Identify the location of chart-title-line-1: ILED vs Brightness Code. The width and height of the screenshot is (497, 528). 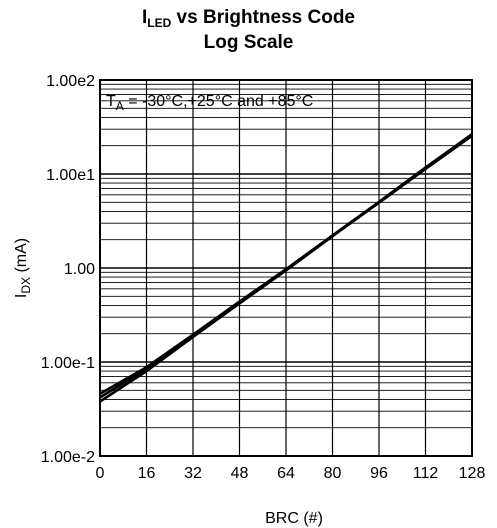
(248, 18).